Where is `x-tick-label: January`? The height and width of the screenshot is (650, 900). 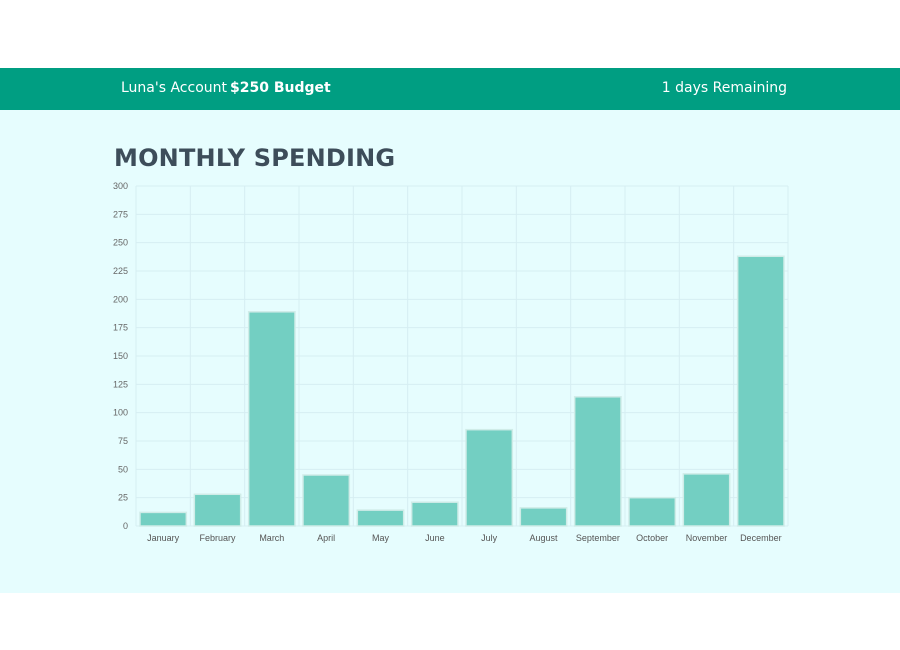 x-tick-label: January is located at coordinates (163, 538).